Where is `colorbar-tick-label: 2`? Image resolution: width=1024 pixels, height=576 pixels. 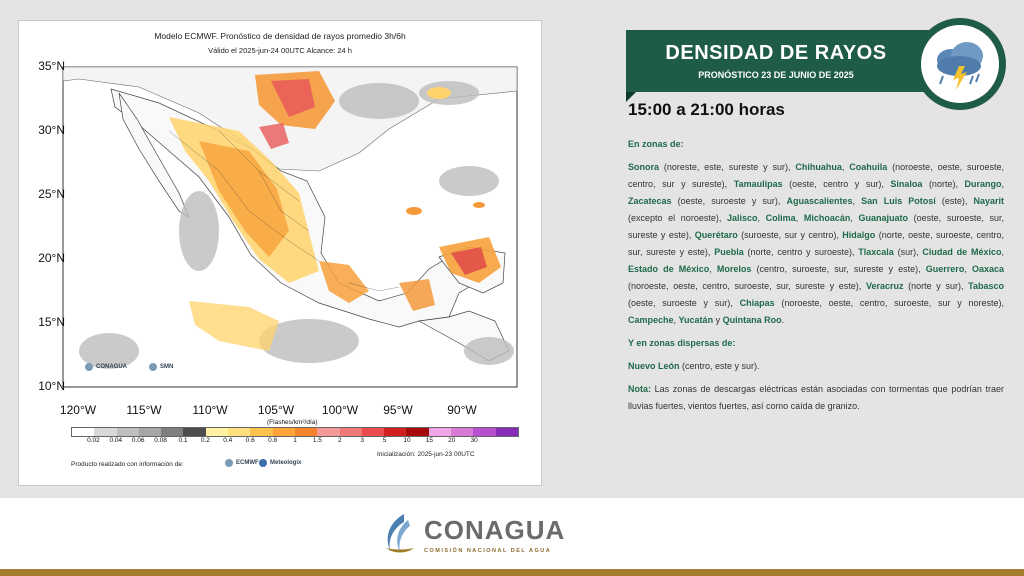 colorbar-tick-label: 2 is located at coordinates (339, 440).